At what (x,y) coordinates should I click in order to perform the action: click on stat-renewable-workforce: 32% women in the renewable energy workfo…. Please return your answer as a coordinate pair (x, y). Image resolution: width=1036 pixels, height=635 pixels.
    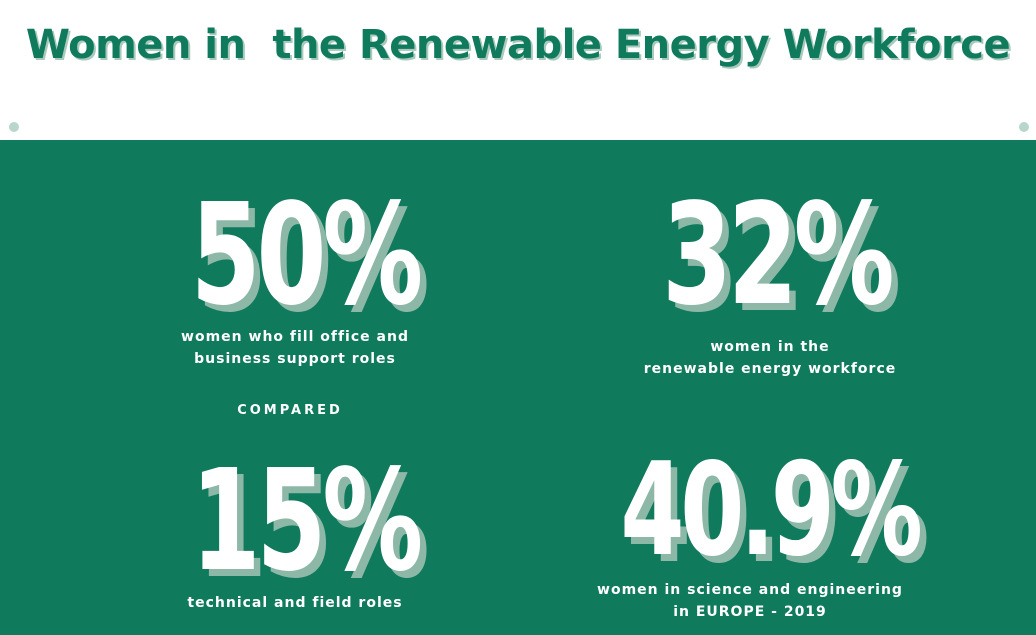
    Looking at the image, I should click on (770, 283).